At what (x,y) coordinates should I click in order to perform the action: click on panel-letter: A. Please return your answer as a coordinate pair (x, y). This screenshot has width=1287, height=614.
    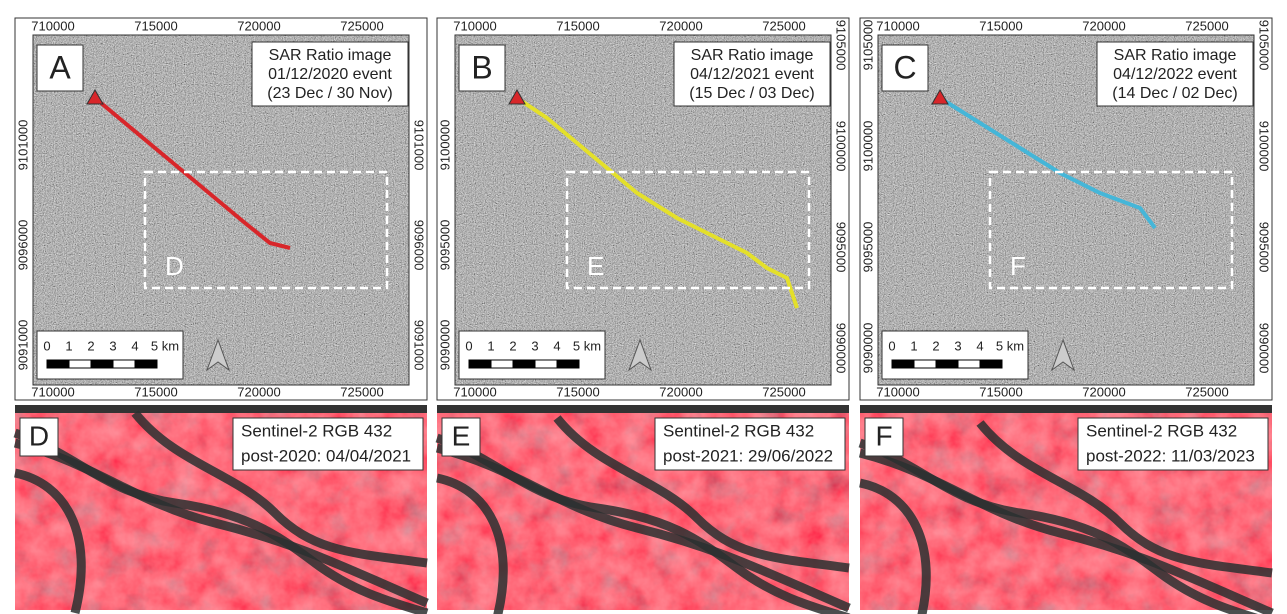
    Looking at the image, I should click on (60, 67).